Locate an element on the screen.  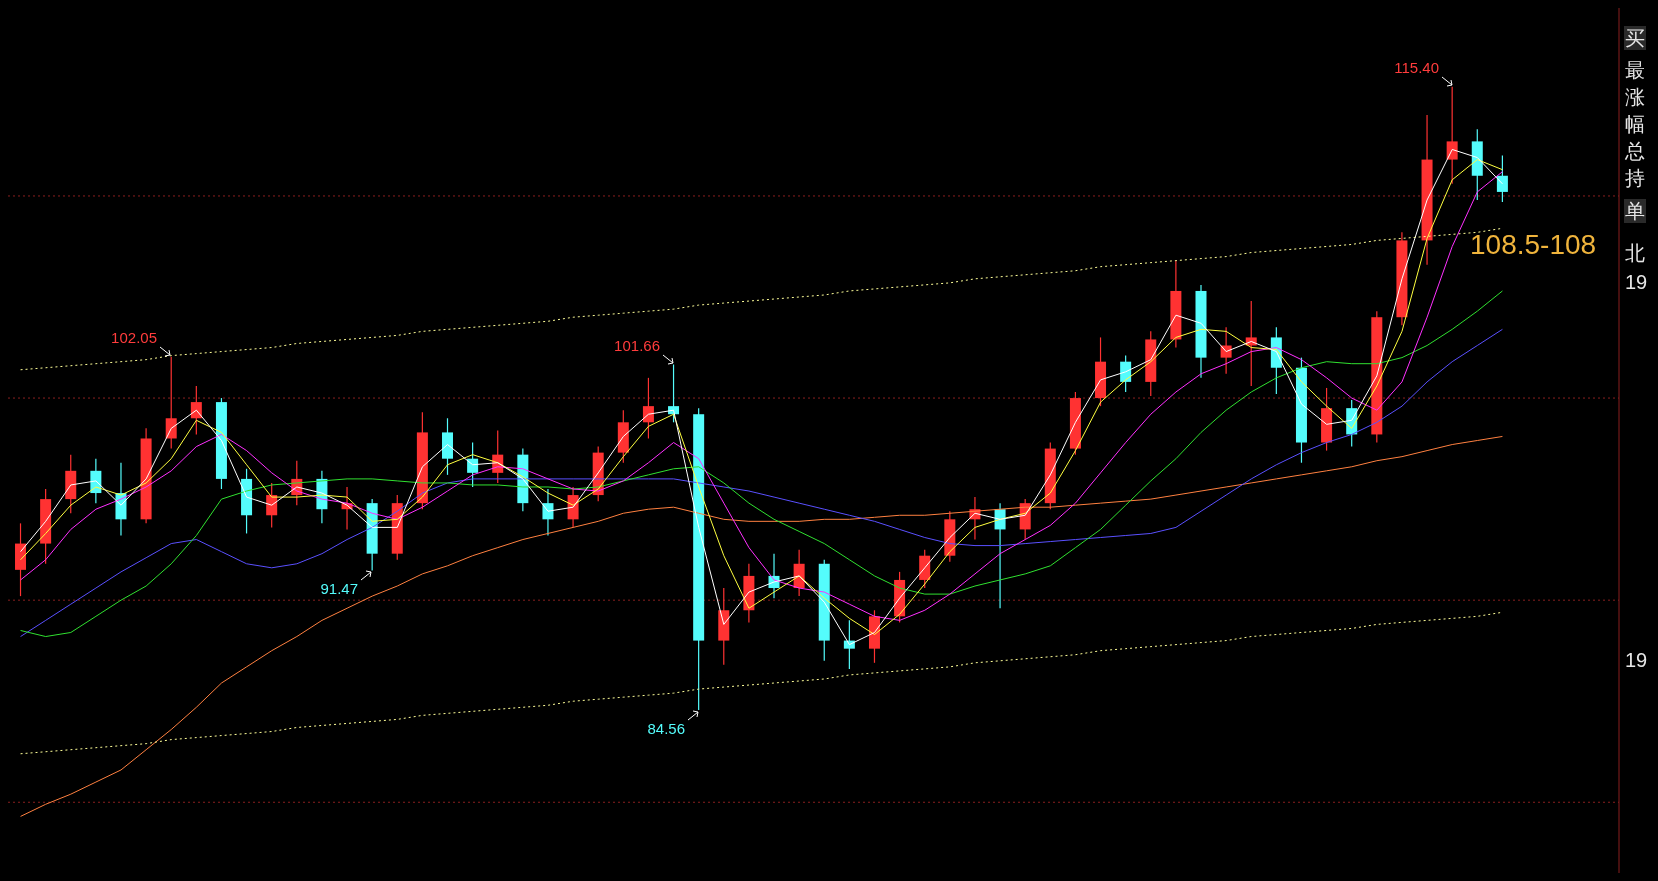
text: 单 is located at coordinates (1635, 211).